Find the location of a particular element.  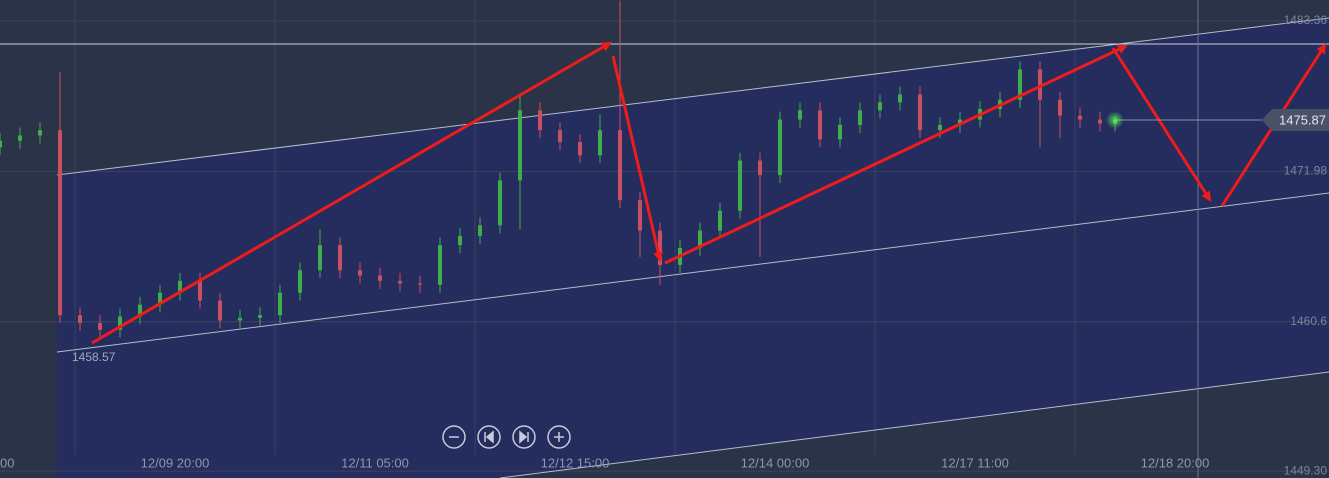

y-tick-label: 1471.98 is located at coordinates (1306, 171).